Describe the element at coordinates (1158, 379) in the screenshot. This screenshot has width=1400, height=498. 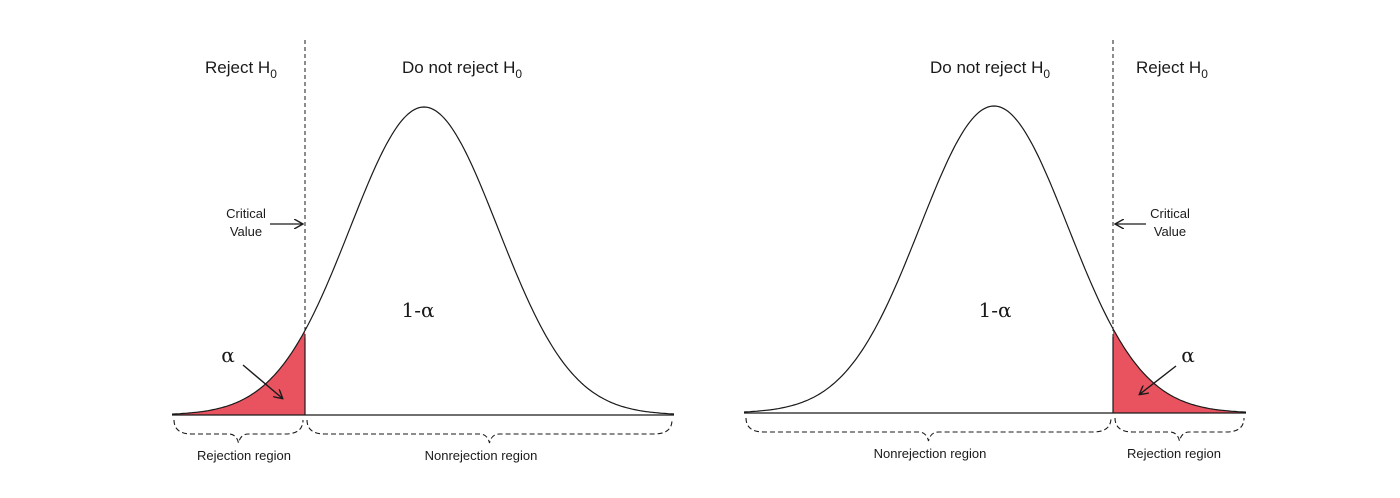
I see `right-alpha-arrow` at that location.